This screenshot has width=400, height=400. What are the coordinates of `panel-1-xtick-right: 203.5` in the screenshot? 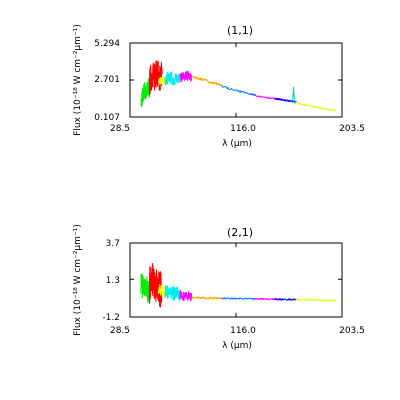 It's located at (352, 129).